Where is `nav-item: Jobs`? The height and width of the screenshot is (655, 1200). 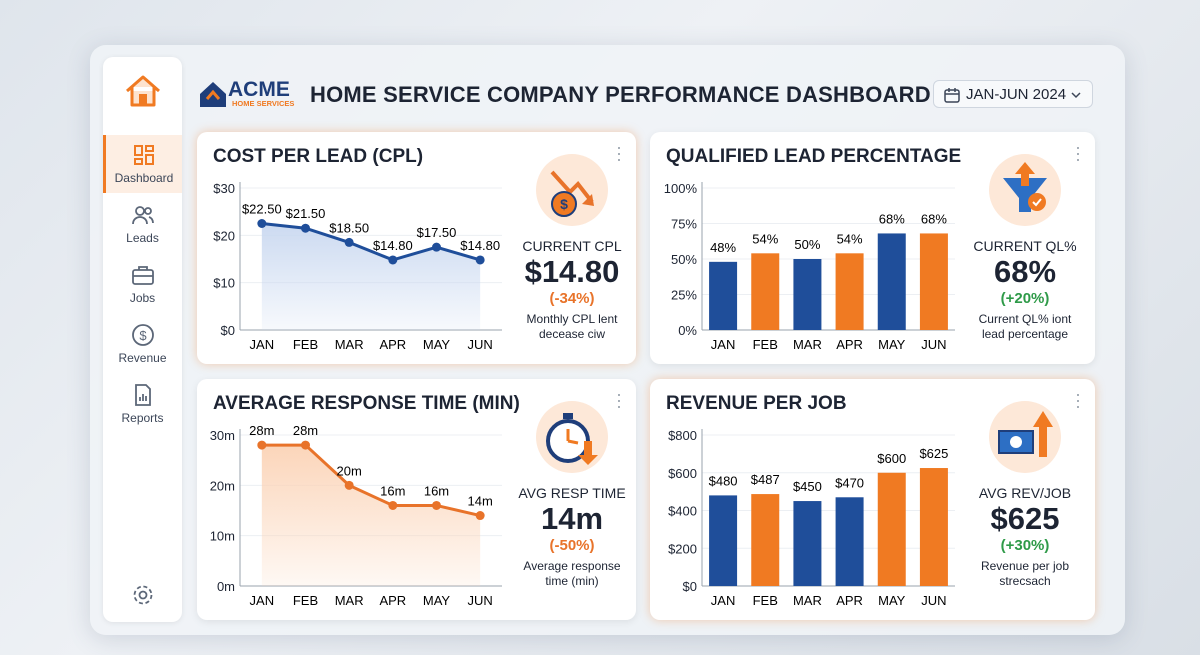
nav-item: Jobs is located at coordinates (142, 284).